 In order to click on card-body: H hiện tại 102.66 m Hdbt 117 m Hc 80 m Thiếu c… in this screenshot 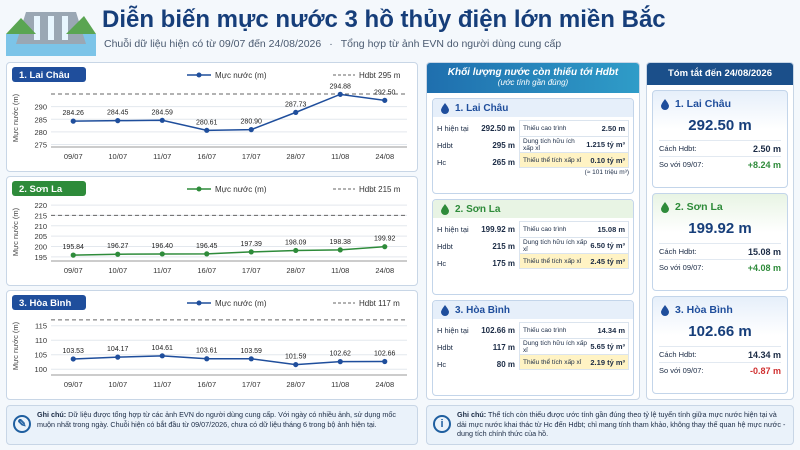, I will do `click(533, 347)`.